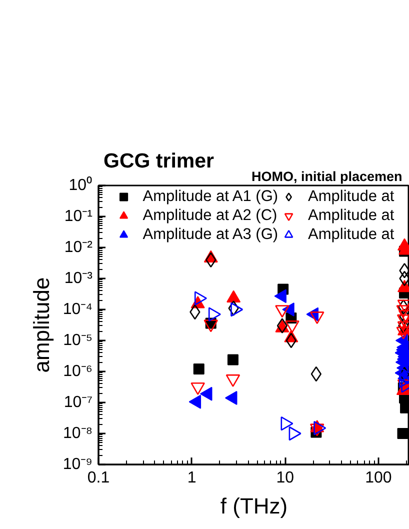 The image size is (409, 529). What do you see at coordinates (78, 402) in the screenshot?
I see `y-tick-label: 10⁻⁷` at bounding box center [78, 402].